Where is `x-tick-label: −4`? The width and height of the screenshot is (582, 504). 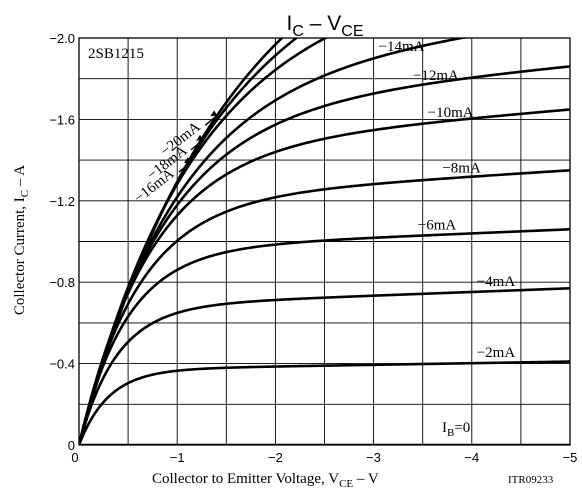 x-tick-label: −4 is located at coordinates (471, 457).